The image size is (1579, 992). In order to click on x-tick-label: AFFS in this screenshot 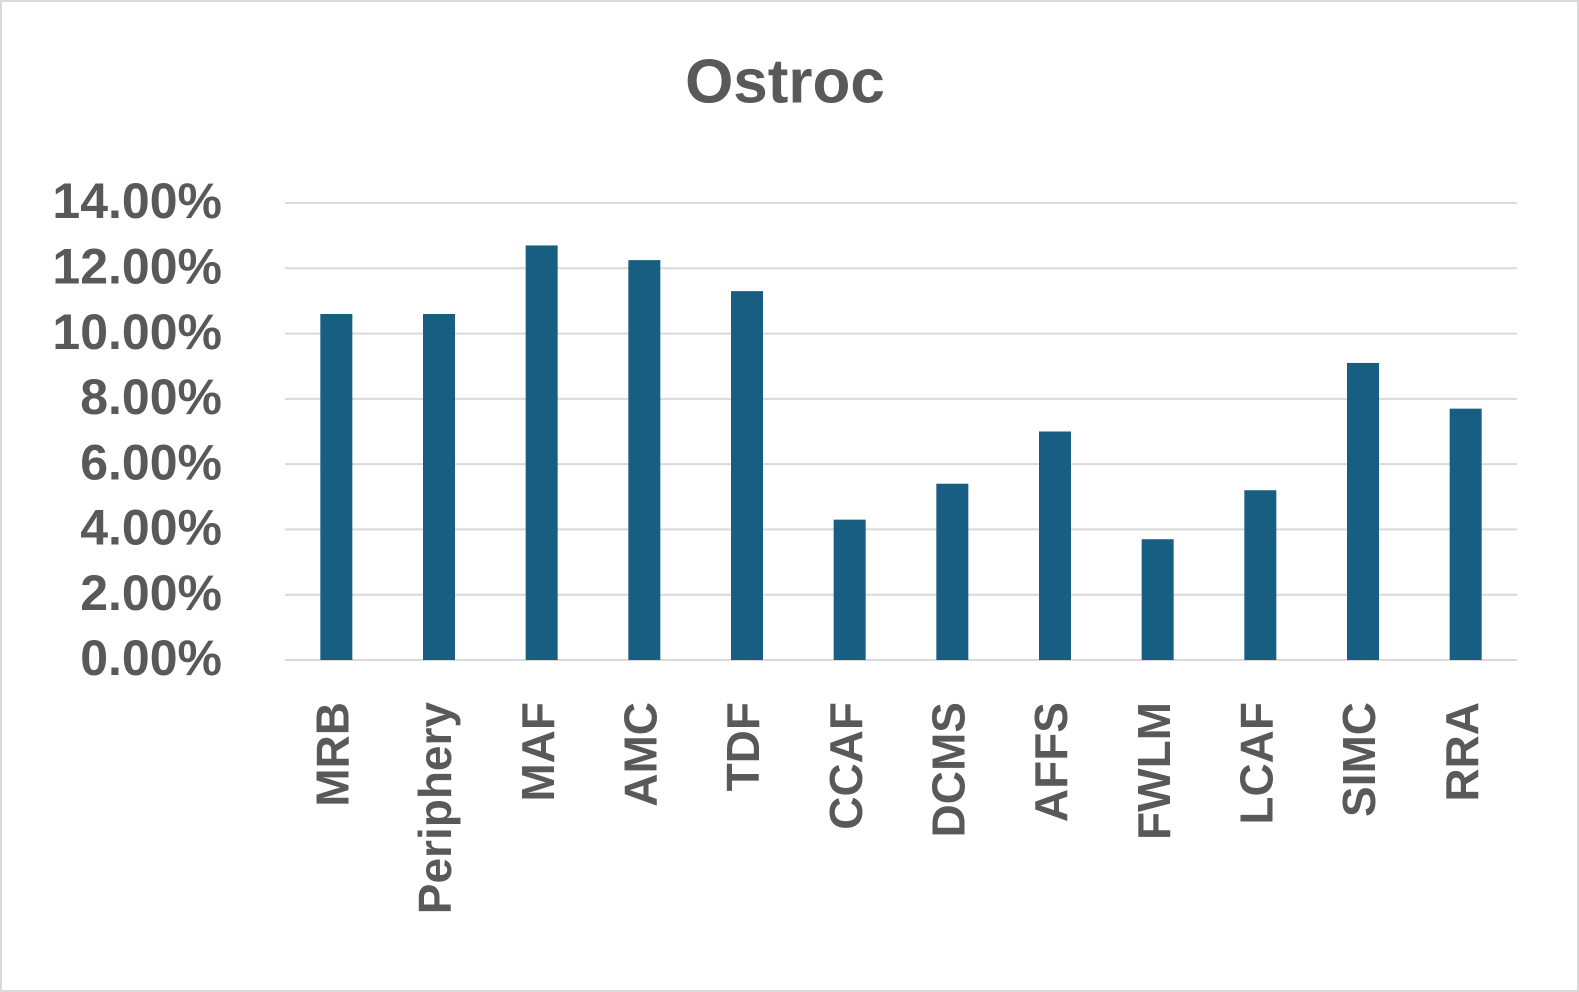, I will do `click(1051, 762)`.